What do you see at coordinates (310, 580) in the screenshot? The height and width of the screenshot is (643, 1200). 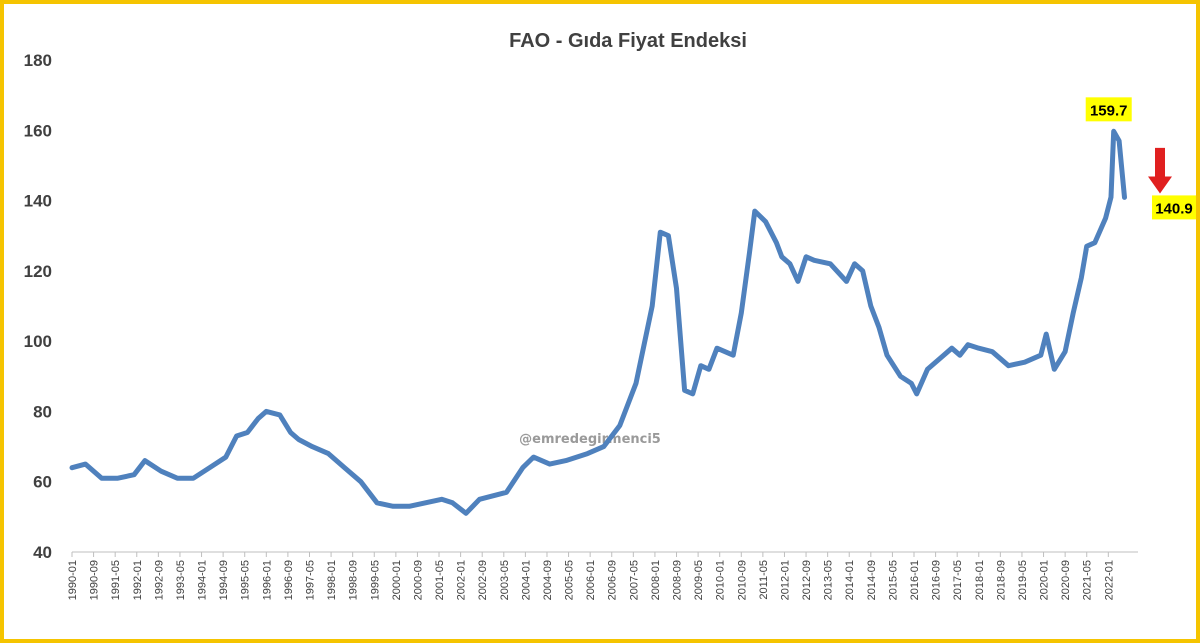 I see `x-tick-label: 1997-05` at bounding box center [310, 580].